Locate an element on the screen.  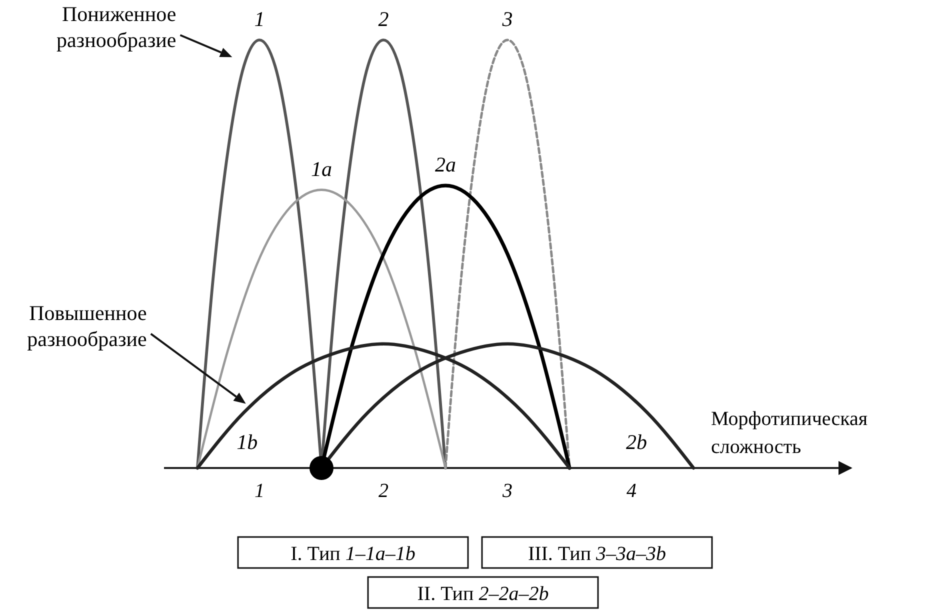
annotation: Пониженное разнообразие is located at coordinates (116, 27).